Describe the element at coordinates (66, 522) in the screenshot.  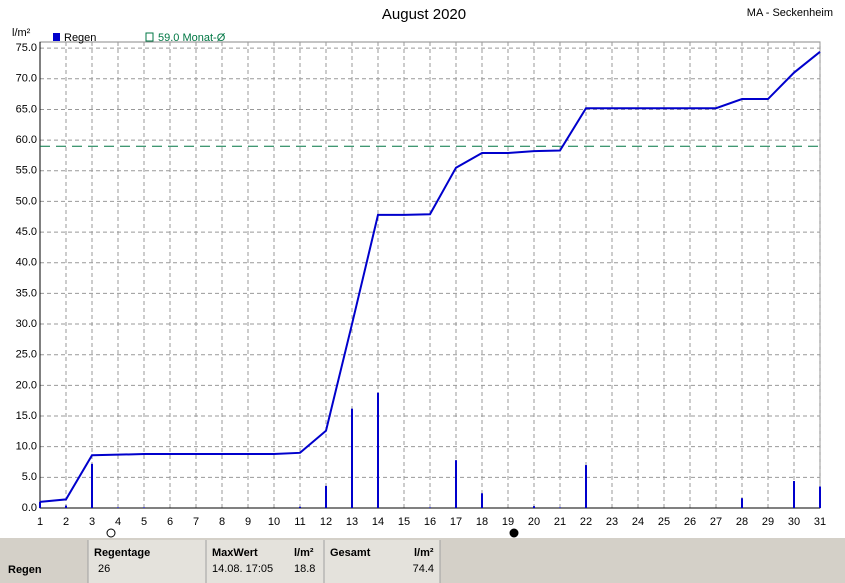
I see `x-tick-label: 2` at that location.